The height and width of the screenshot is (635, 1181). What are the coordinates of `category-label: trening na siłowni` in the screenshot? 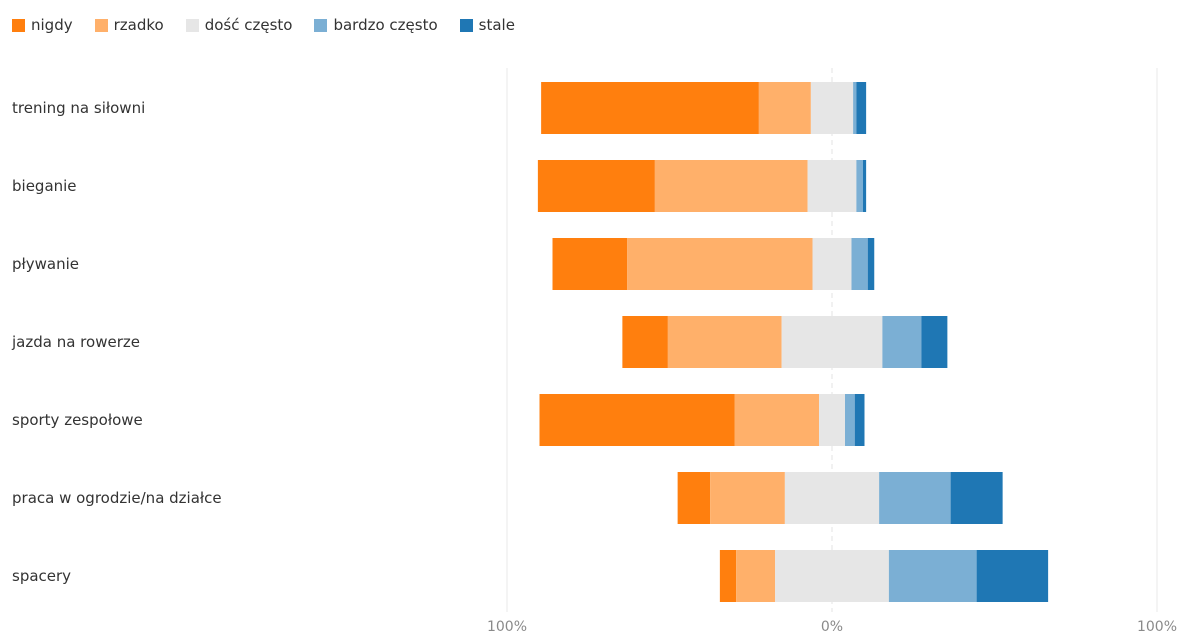 It's located at (78, 108).